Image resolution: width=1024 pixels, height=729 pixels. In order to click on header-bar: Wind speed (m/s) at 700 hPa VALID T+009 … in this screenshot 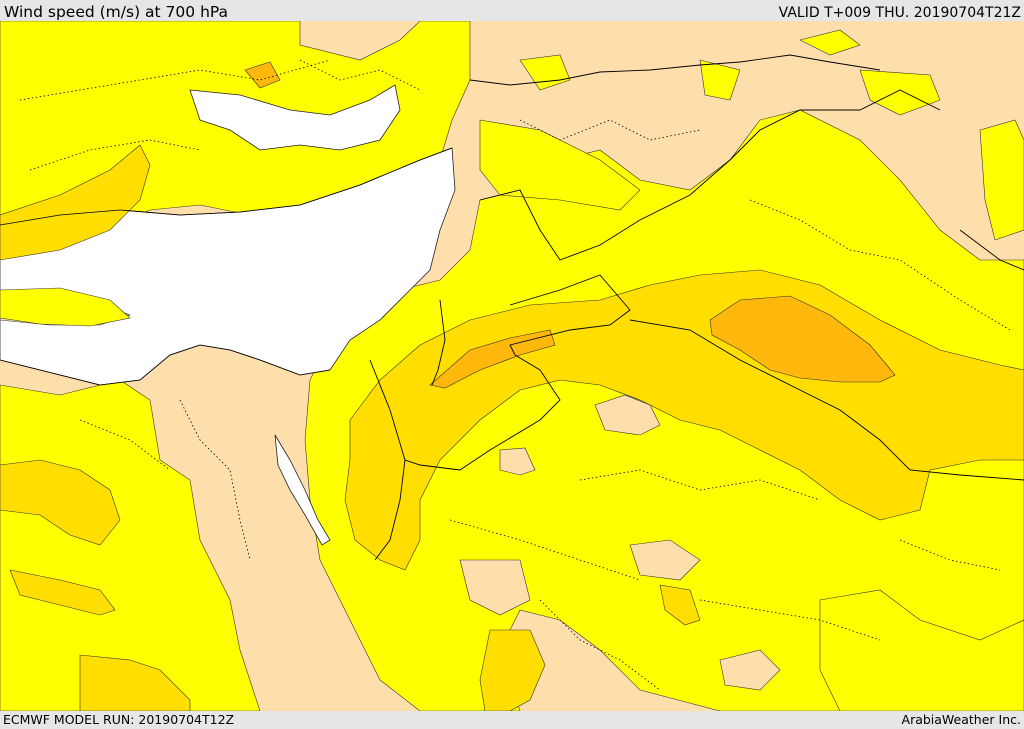, I will do `click(512, 10)`.